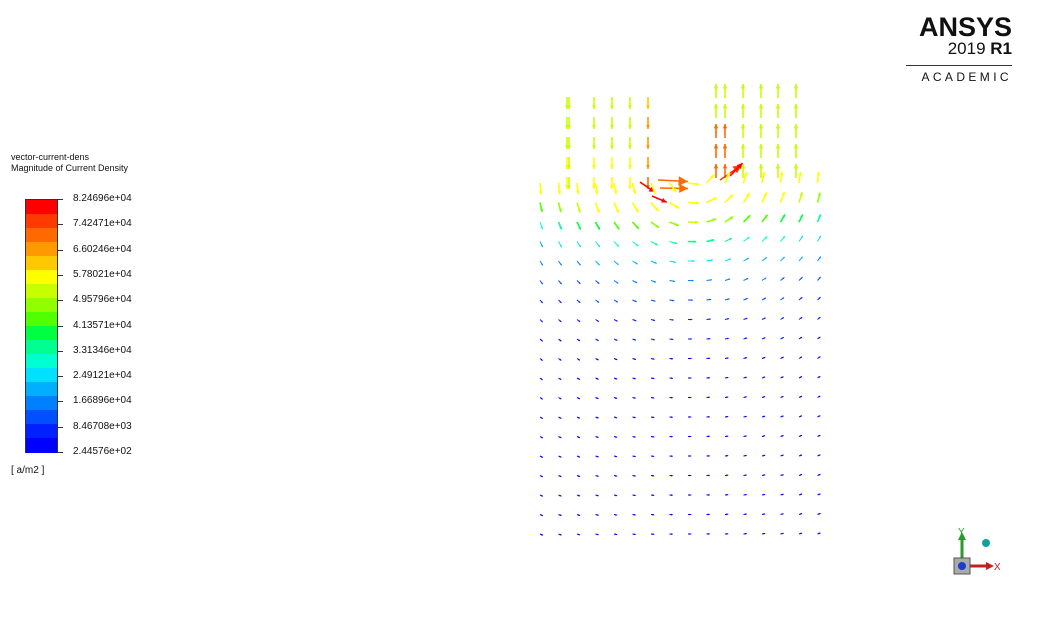 The image size is (1044, 627). I want to click on logo-name: ANSYS, so click(965, 27).